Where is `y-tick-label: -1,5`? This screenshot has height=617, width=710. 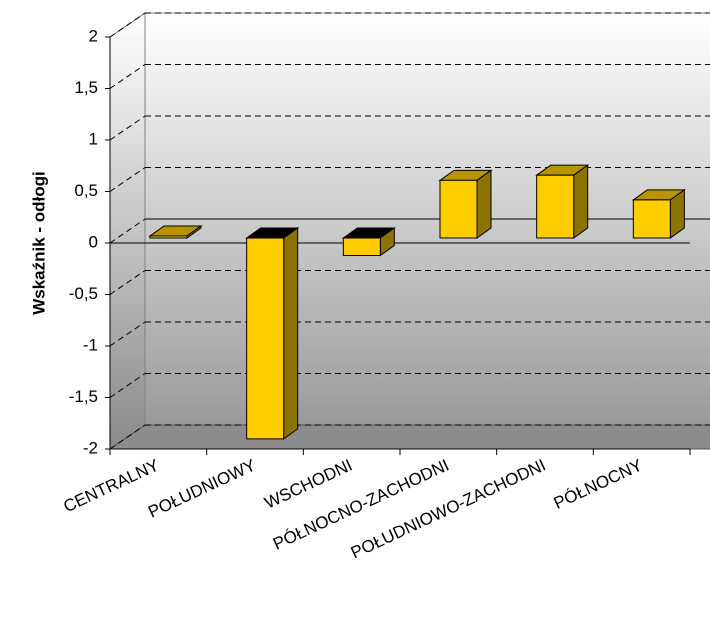
y-tick-label: -1,5 is located at coordinates (83, 396).